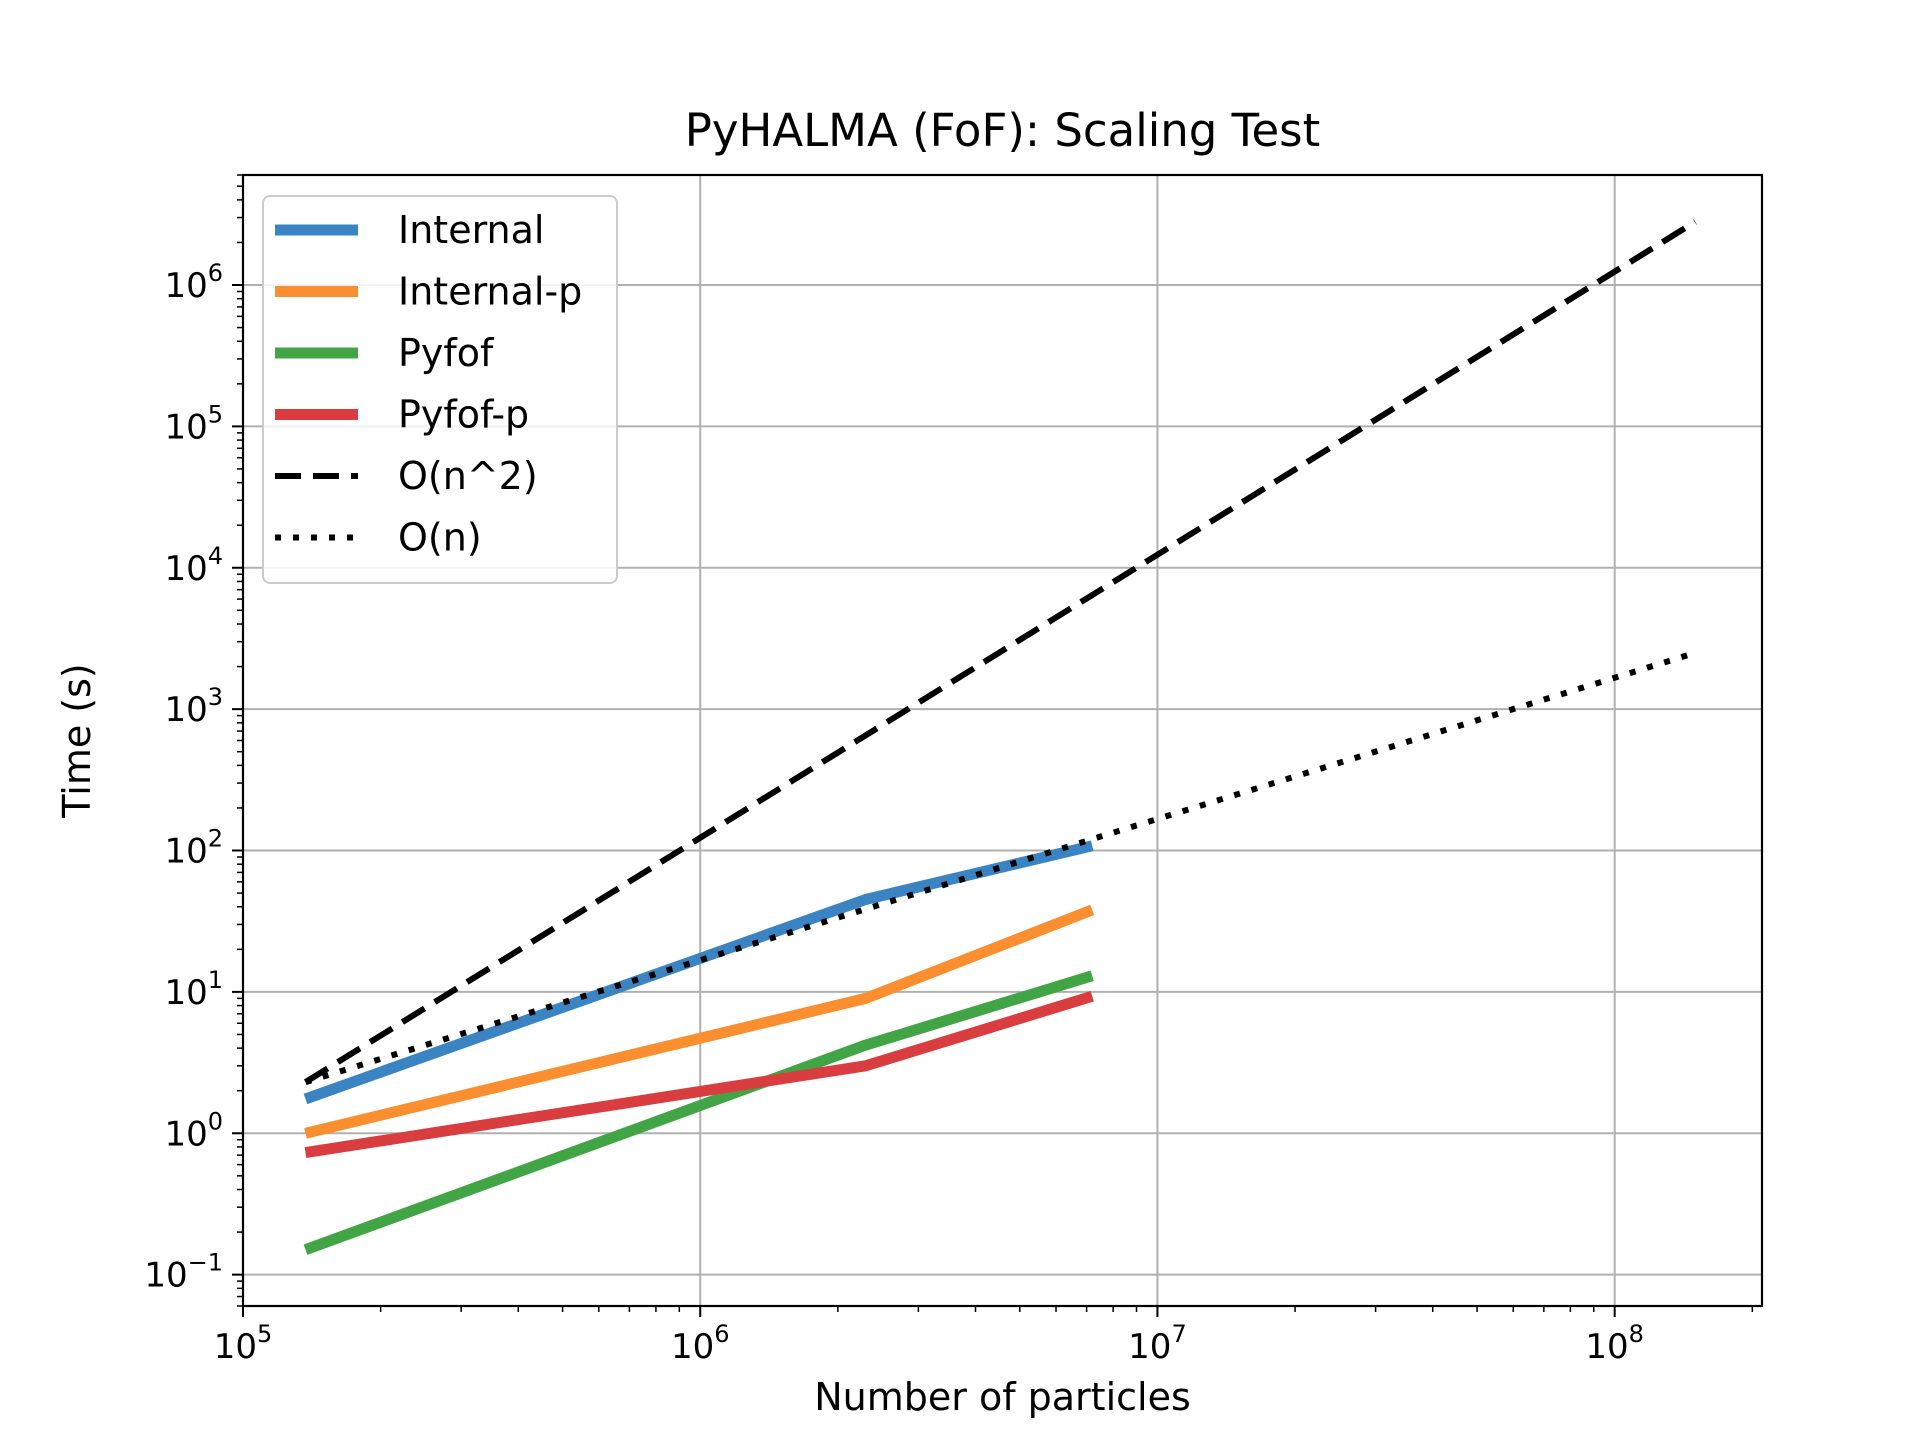  Describe the element at coordinates (183, 777) in the screenshot. I see `y-tick-labels: 10⁻¹ 10⁰ 10¹ 10² 10³ 10⁴ 10⁵ 10⁶` at that location.